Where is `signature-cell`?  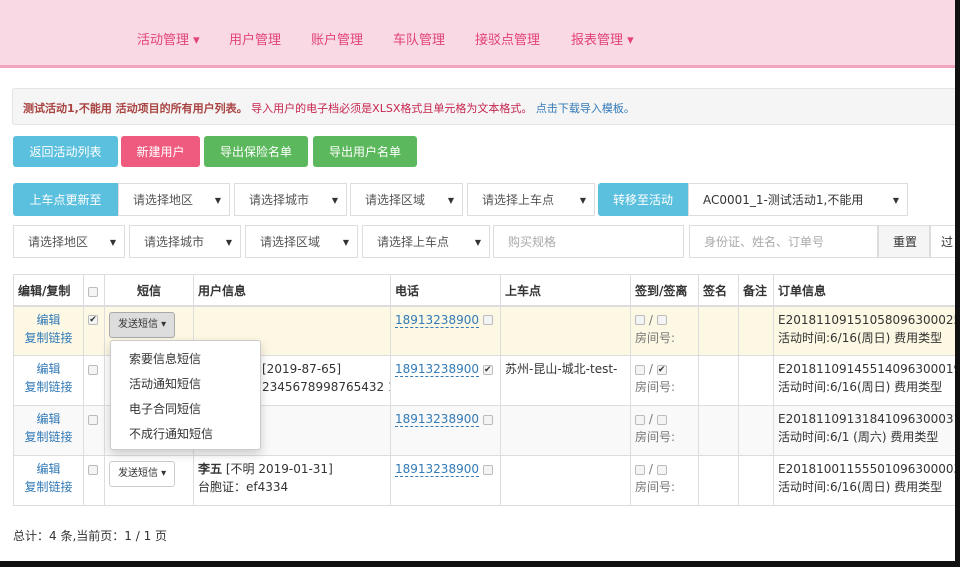
signature-cell is located at coordinates (718, 380).